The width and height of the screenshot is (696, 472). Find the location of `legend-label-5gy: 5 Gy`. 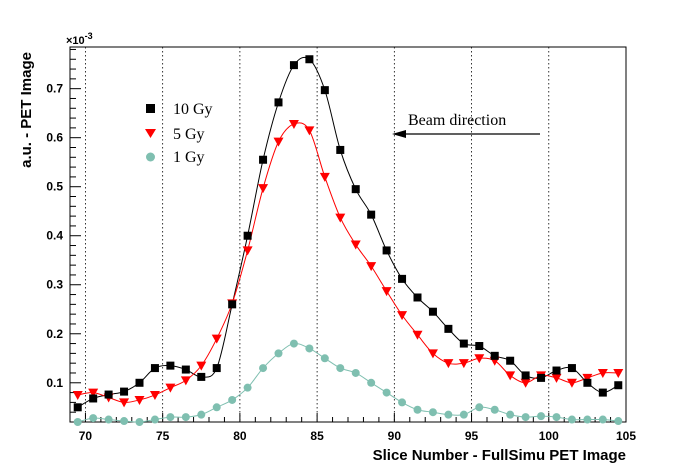

legend-label-5gy: 5 Gy is located at coordinates (189, 134).